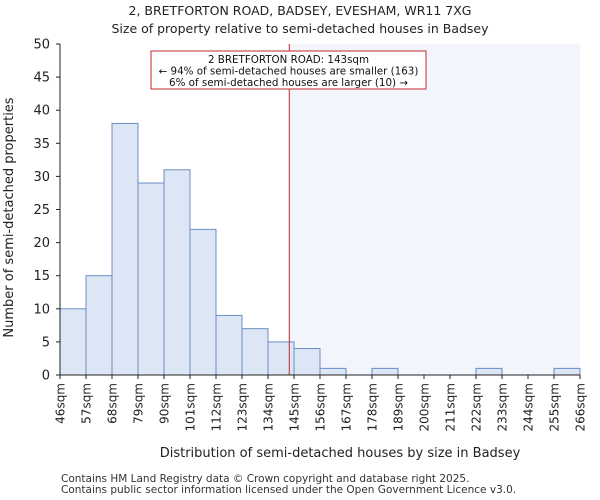  Describe the element at coordinates (41, 276) in the screenshot. I see `y-tick-label: 15` at that location.